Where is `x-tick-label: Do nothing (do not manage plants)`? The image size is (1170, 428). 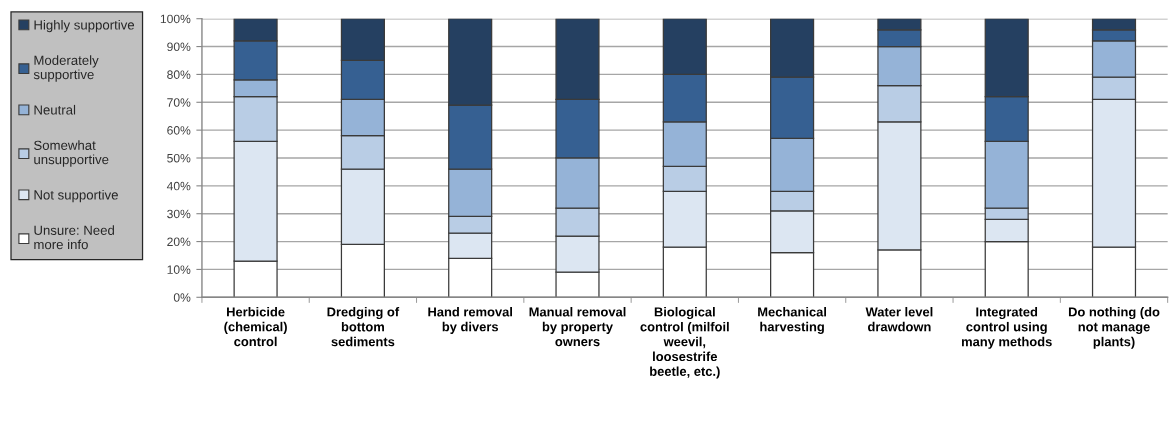 x-tick-label: Do nothing (do not manage plants) is located at coordinates (1114, 328).